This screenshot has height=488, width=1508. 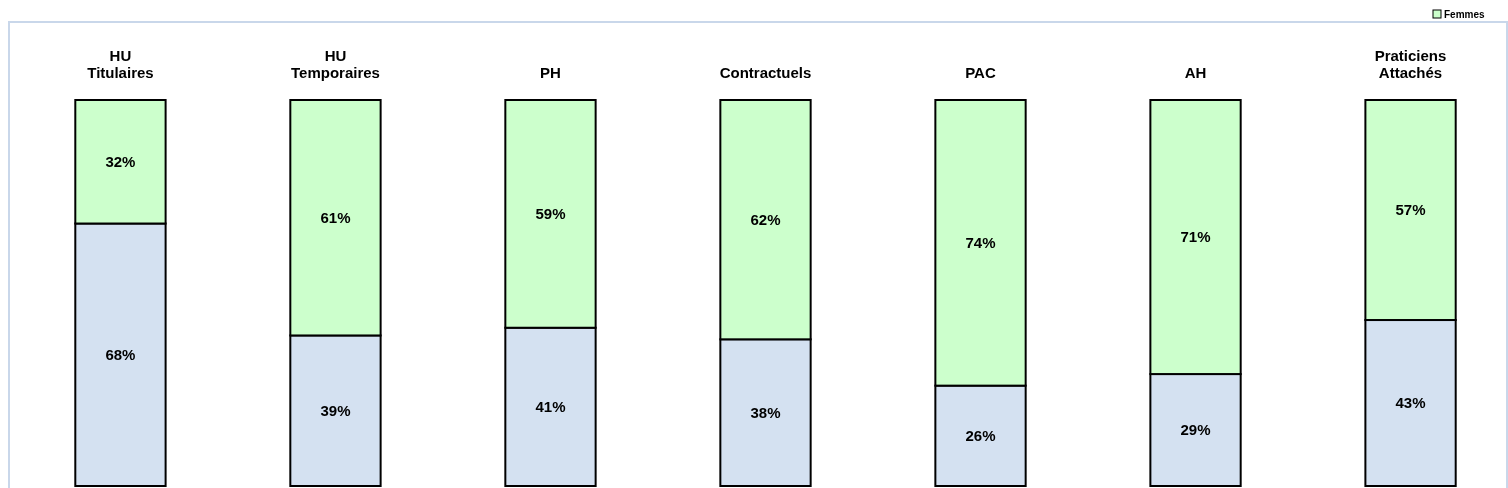 I want to click on data-label: 71%, so click(x=1195, y=237).